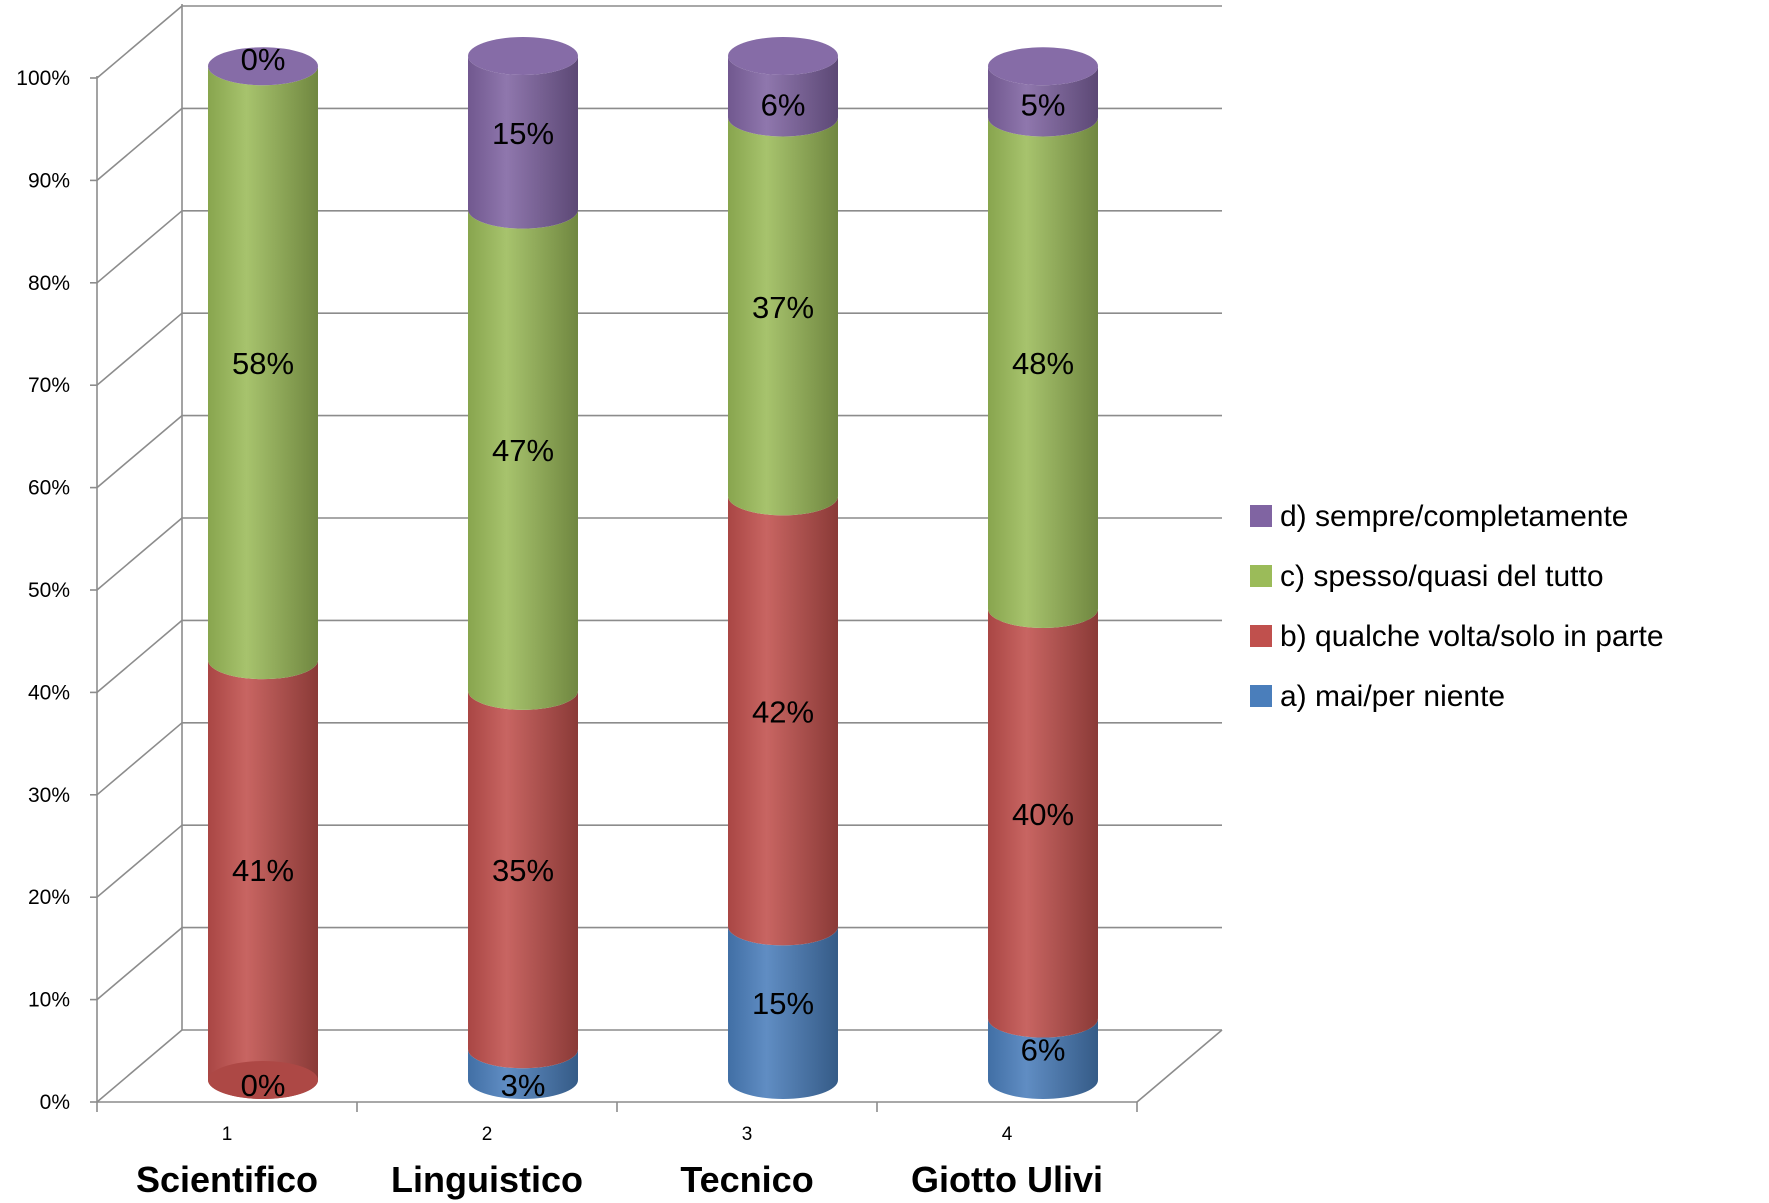 The height and width of the screenshot is (1203, 1769). Describe the element at coordinates (523, 870) in the screenshot. I see `data-label: 35%` at that location.